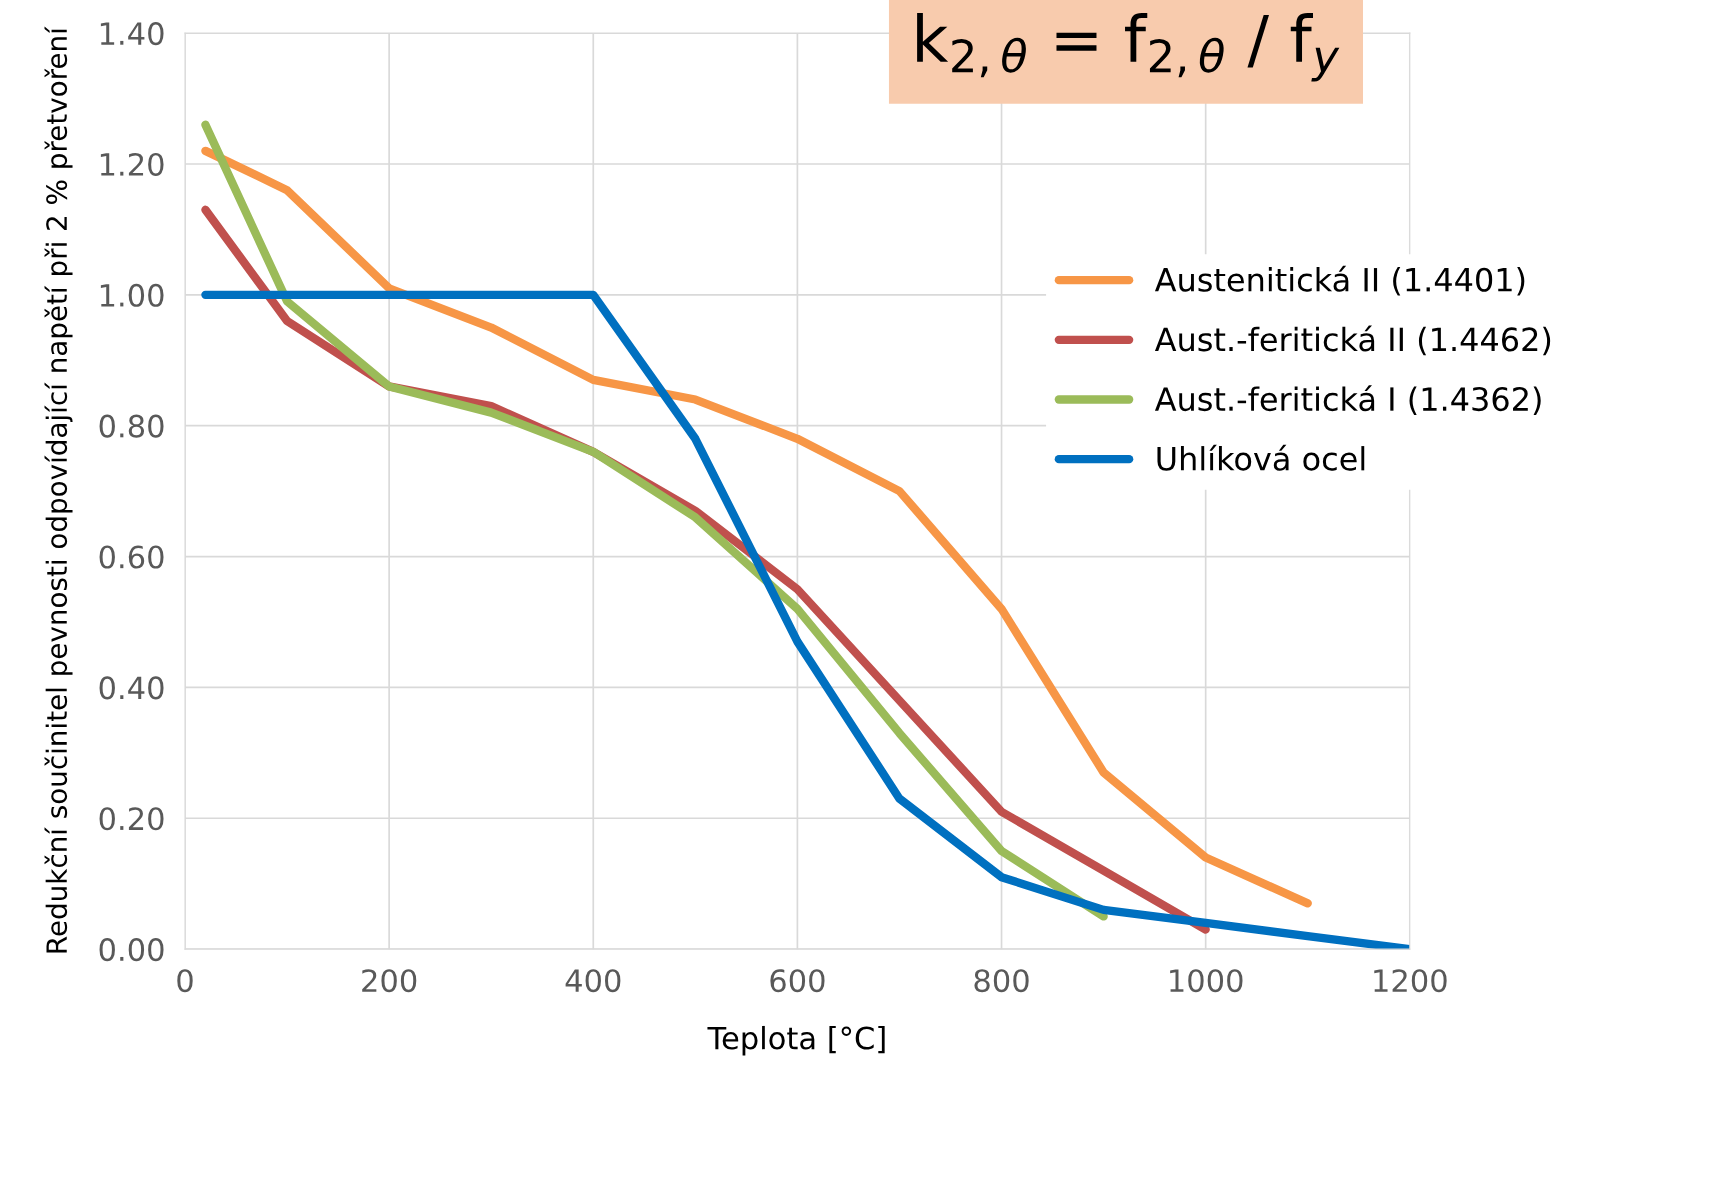 This screenshot has height=1182, width=1713. Describe the element at coordinates (131, 688) in the screenshot. I see `y-tick-label: 0.40` at that location.